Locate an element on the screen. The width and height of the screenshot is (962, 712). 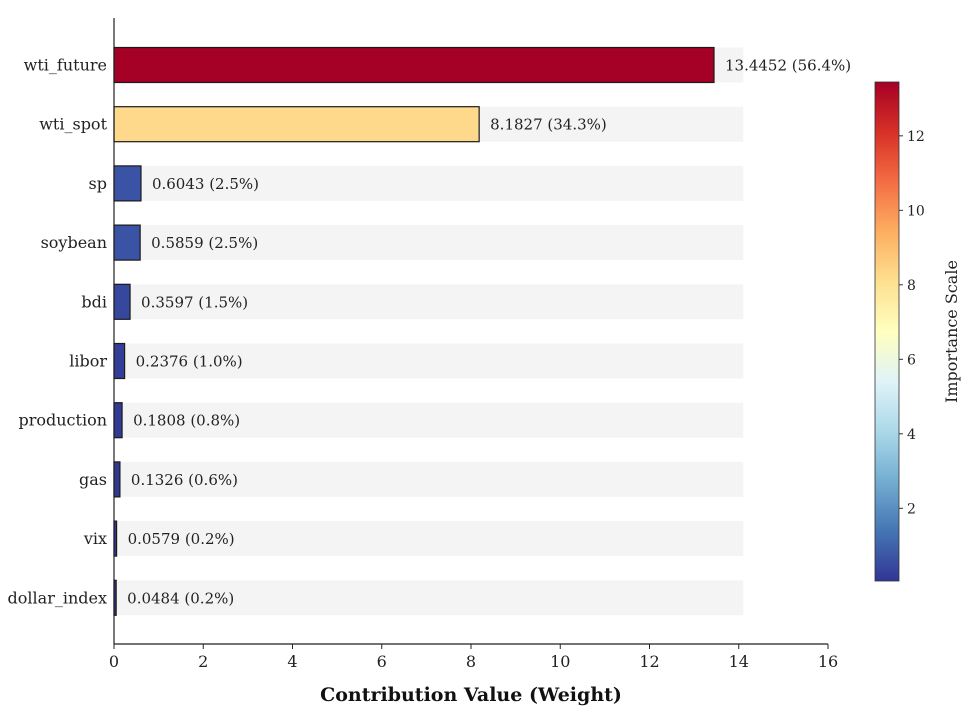
x-tick-label: 0 is located at coordinates (114, 661).